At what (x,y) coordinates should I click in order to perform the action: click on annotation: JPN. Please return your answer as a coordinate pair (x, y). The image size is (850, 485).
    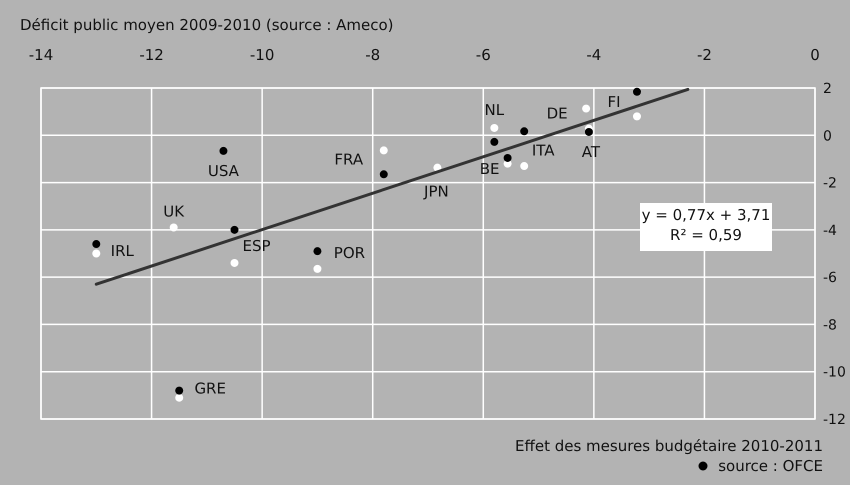
    Looking at the image, I should click on (436, 191).